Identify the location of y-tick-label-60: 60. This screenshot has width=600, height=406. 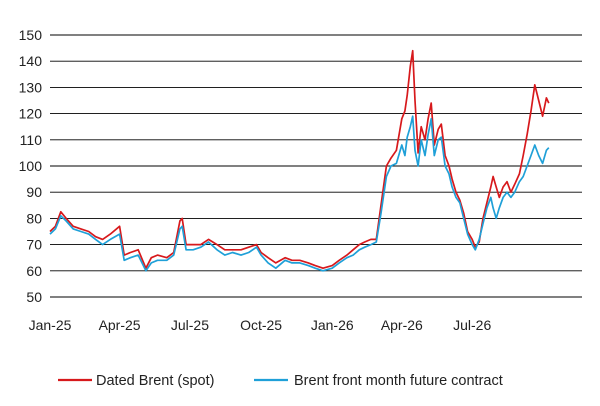
(34, 271).